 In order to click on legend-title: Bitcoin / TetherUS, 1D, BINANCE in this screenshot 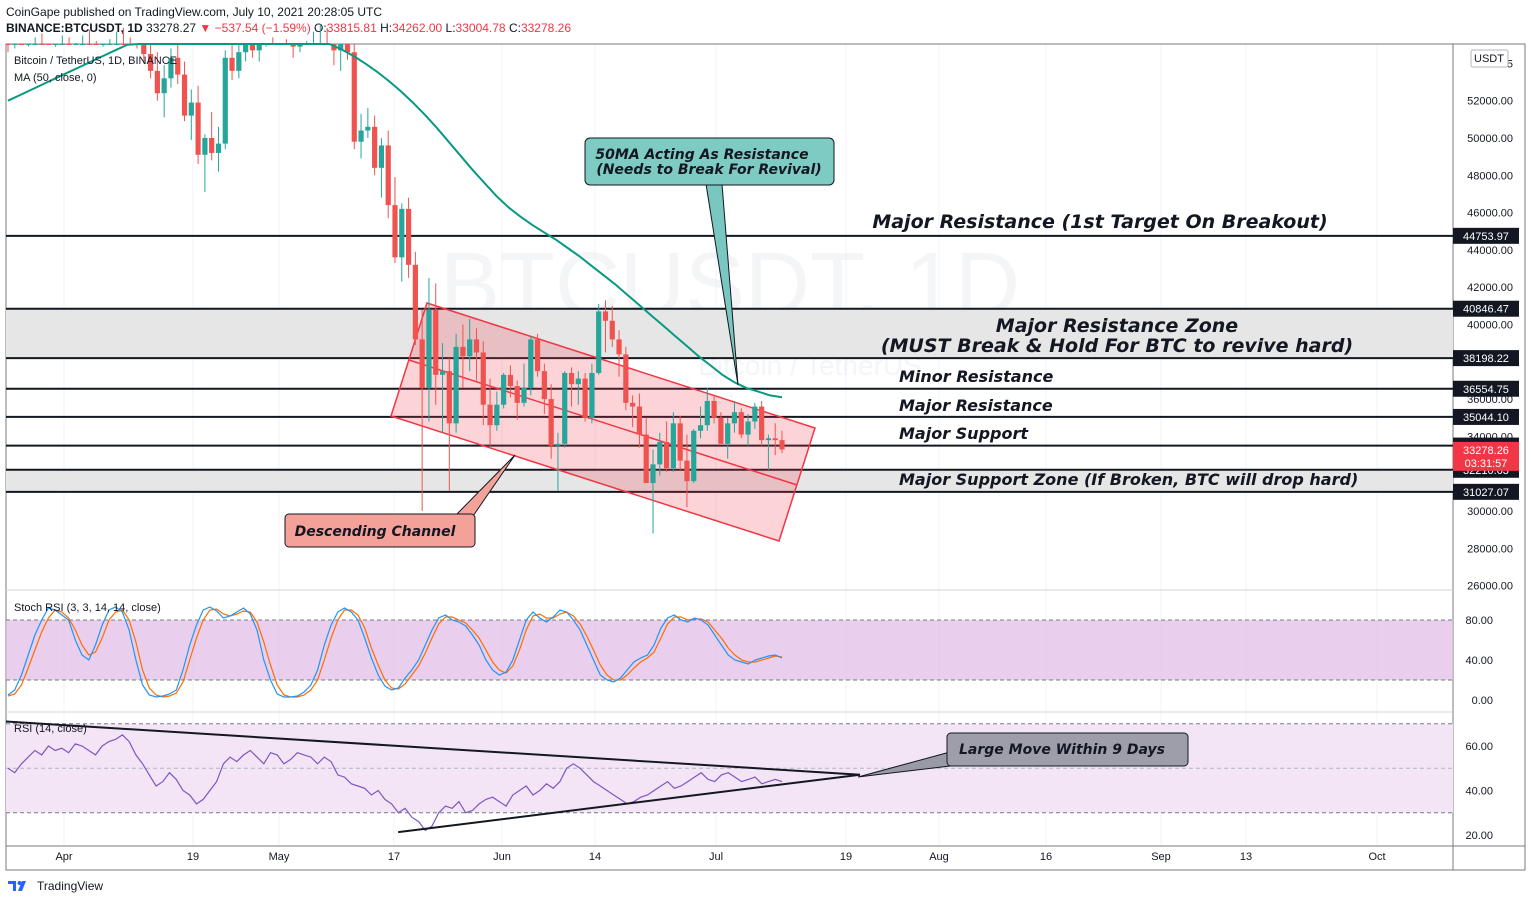, I will do `click(95, 61)`.